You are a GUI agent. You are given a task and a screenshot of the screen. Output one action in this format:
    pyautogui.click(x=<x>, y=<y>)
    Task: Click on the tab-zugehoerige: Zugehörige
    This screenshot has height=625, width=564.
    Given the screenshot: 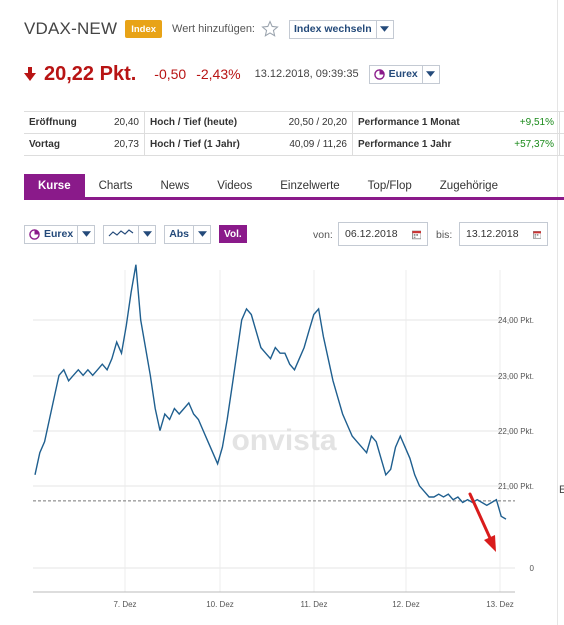 What is the action you would take?
    pyautogui.click(x=468, y=185)
    